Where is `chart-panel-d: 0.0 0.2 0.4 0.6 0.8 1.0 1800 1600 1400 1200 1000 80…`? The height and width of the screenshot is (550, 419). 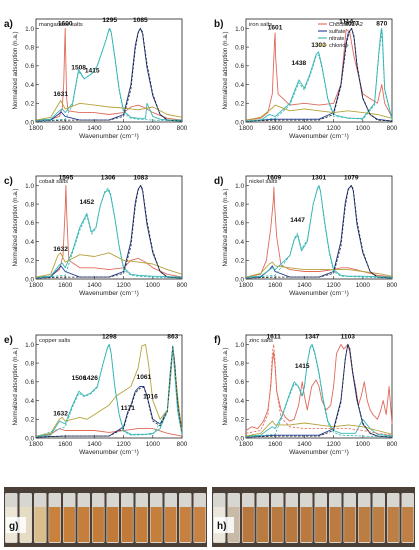
chart-panel-d: 0.0 0.2 0.4 0.6 0.8 1.0 1800 1600 1400 1200 1000 80… is located at coordinates (306, 236).